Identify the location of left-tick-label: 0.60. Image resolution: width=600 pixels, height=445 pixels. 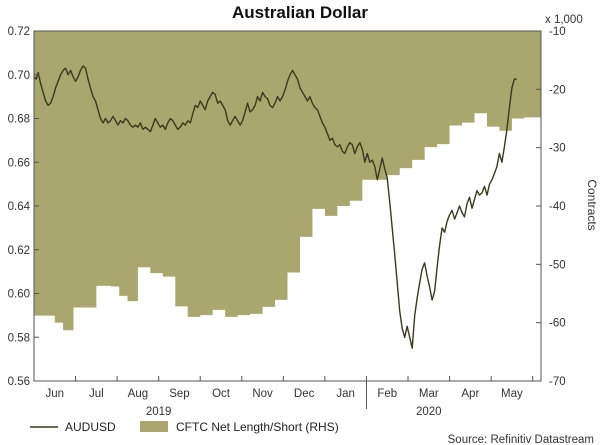
(19, 295).